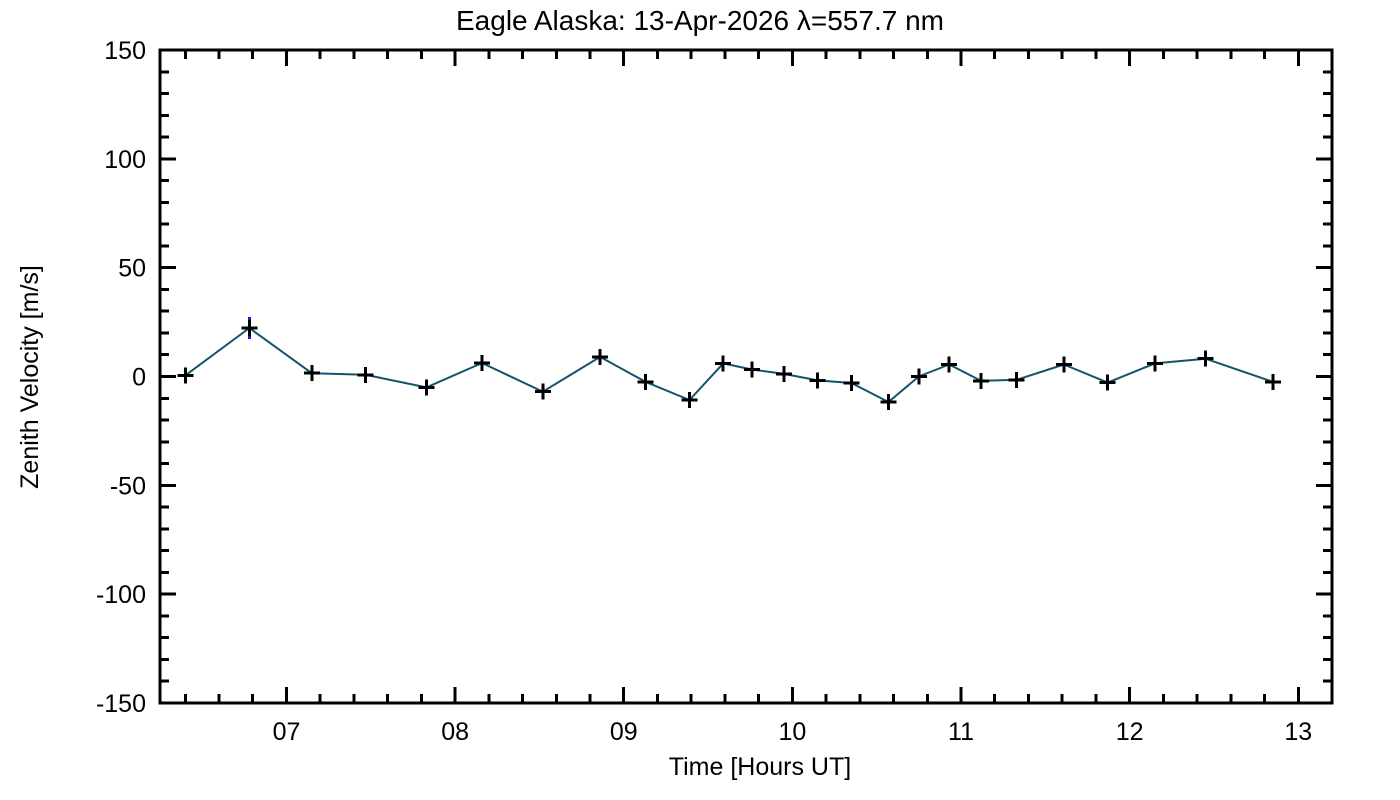 The height and width of the screenshot is (800, 1400). I want to click on x-tick-label: 13, so click(1298, 732).